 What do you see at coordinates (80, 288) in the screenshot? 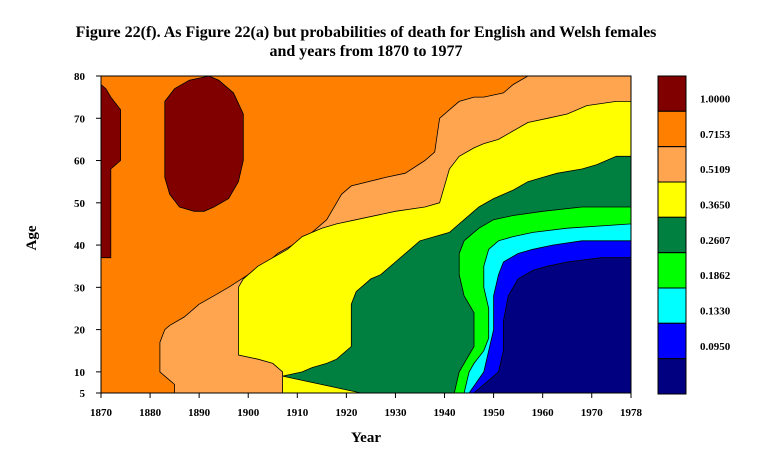
I see `y-tick-label: 30` at bounding box center [80, 288].